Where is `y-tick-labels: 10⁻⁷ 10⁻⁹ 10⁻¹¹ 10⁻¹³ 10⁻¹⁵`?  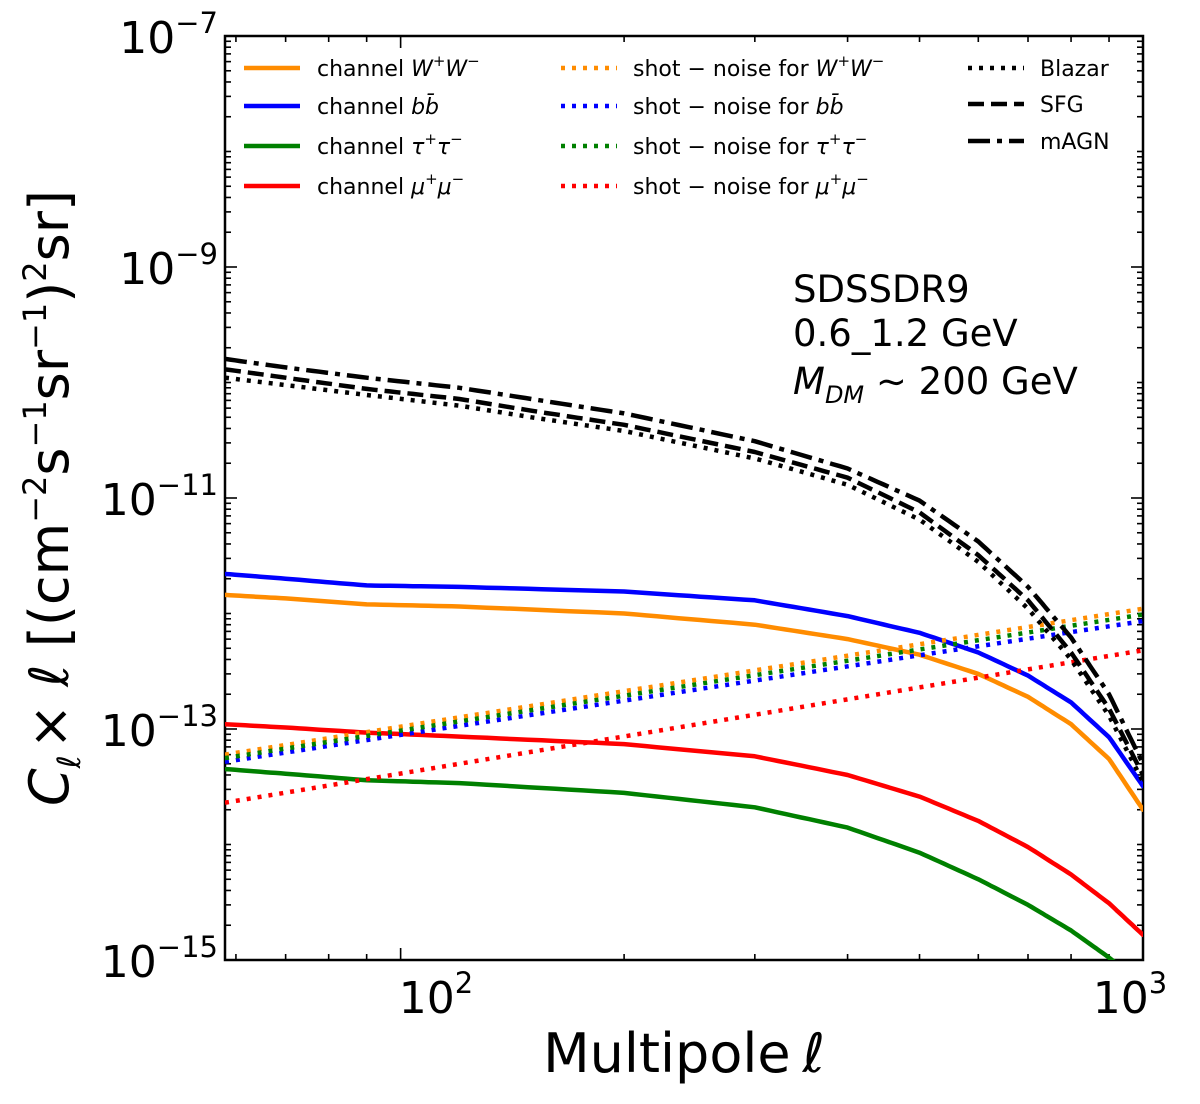
y-tick-labels: 10⁻⁷ 10⁻⁹ 10⁻¹¹ 10⁻¹³ 10⁻¹⁵ is located at coordinates (159, 497).